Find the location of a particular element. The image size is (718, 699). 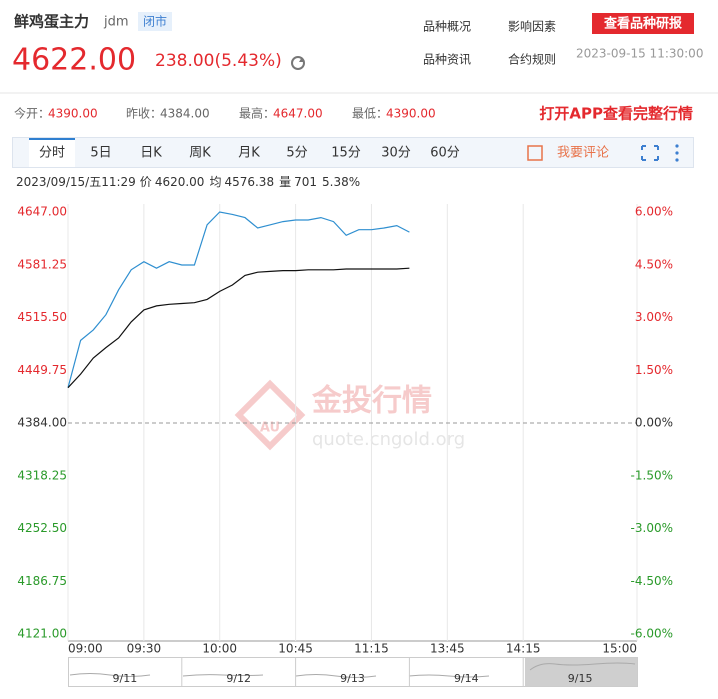

y-tick-label: 4515.50 is located at coordinates (42, 317).